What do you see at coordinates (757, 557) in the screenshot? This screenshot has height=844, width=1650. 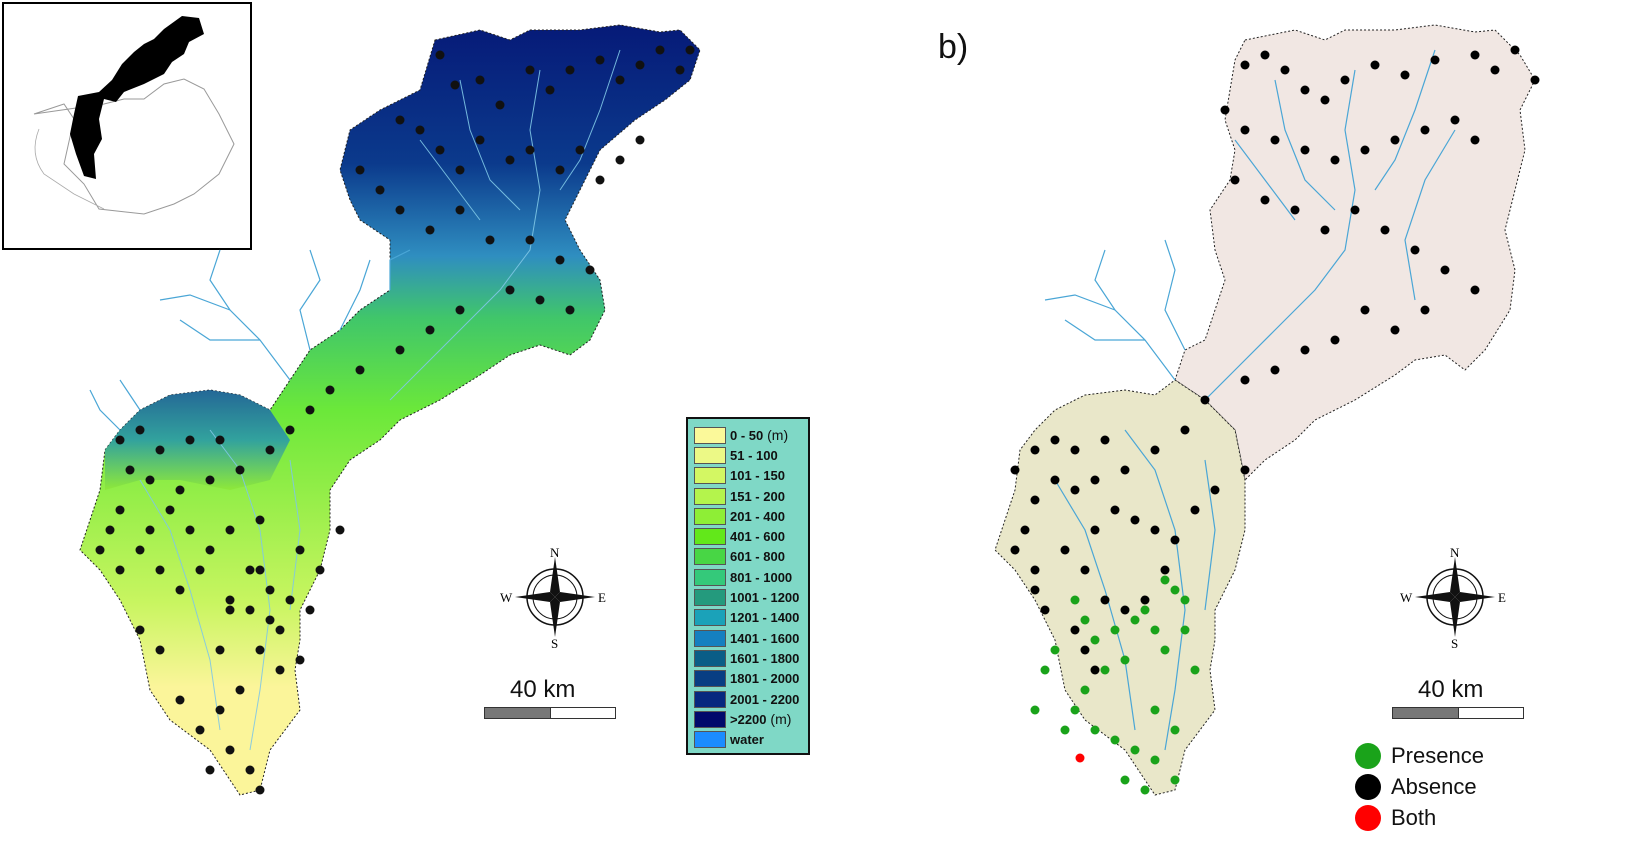 I see `legend-label: 601 - 800` at bounding box center [757, 557].